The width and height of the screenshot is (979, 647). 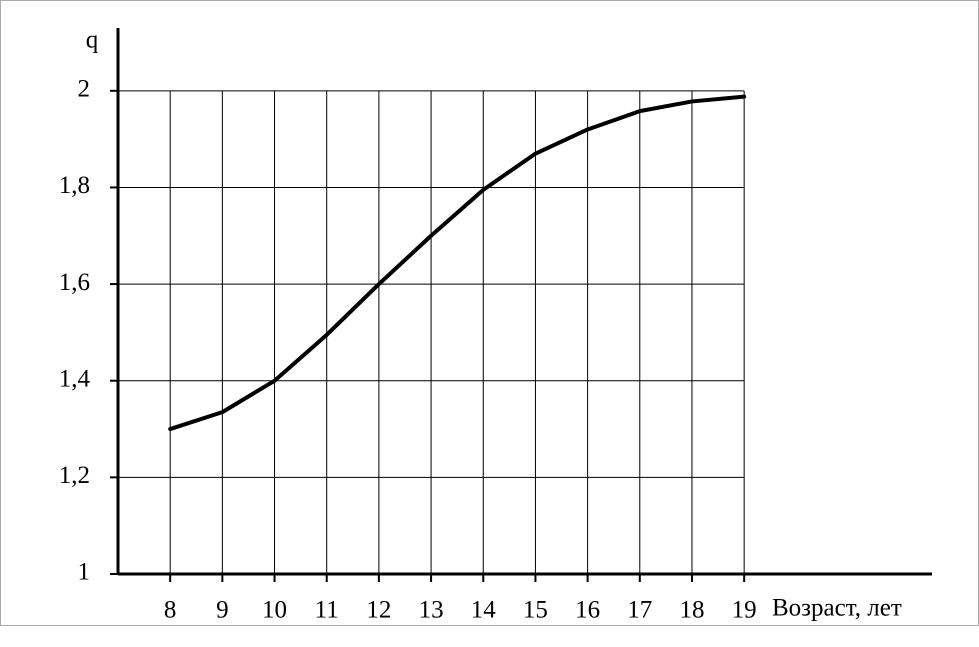 I want to click on x-tick-label: 19, so click(x=744, y=610).